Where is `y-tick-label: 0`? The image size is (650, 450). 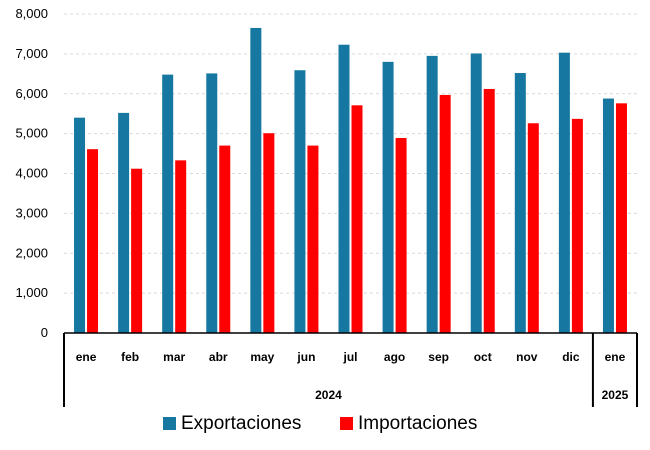 y-tick-label: 0 is located at coordinates (44, 332).